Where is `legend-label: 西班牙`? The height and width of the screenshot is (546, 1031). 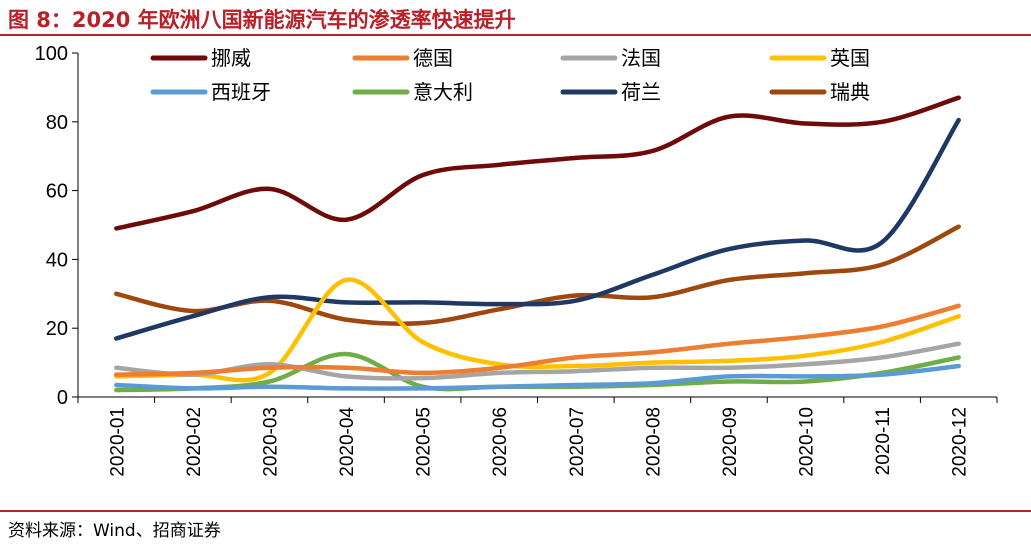
legend-label: 西班牙 is located at coordinates (241, 92).